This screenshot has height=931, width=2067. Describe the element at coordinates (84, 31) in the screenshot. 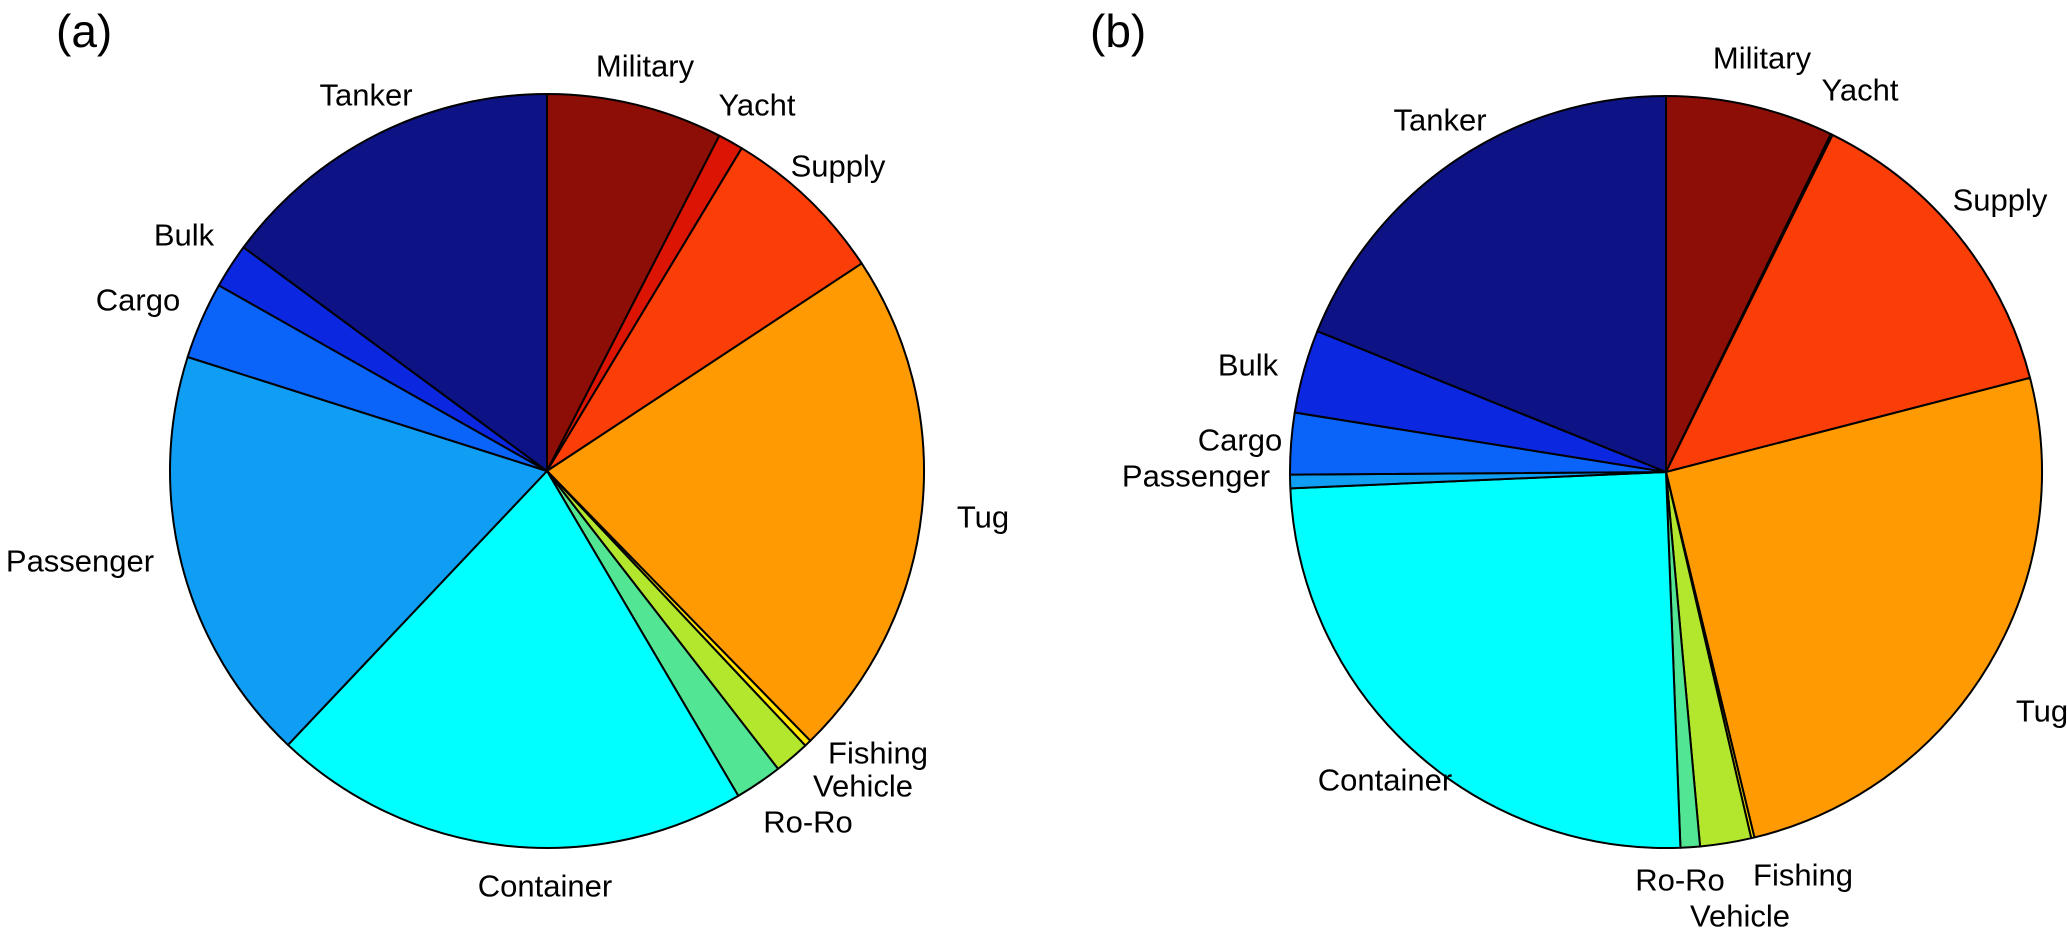

I see `panel-label-a: (a)` at that location.